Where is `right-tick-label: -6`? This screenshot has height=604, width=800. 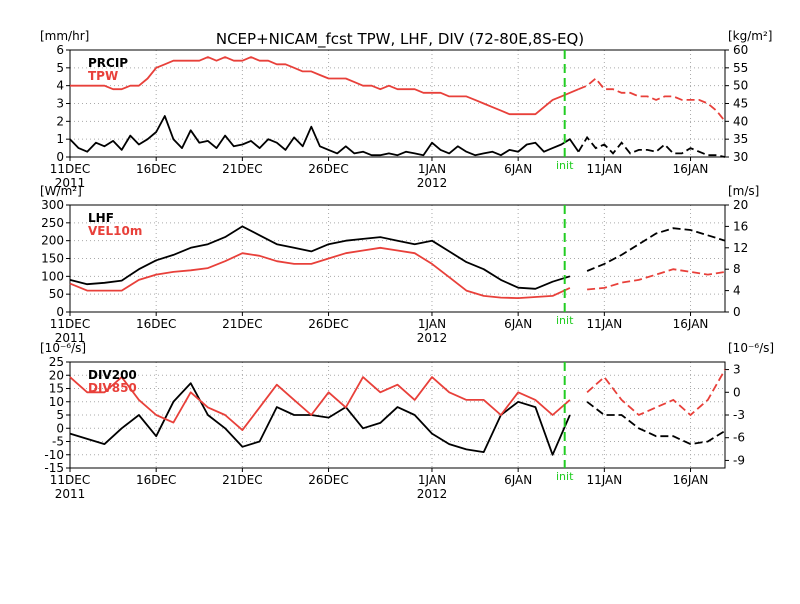
right-tick-label: -6 is located at coordinates (739, 438).